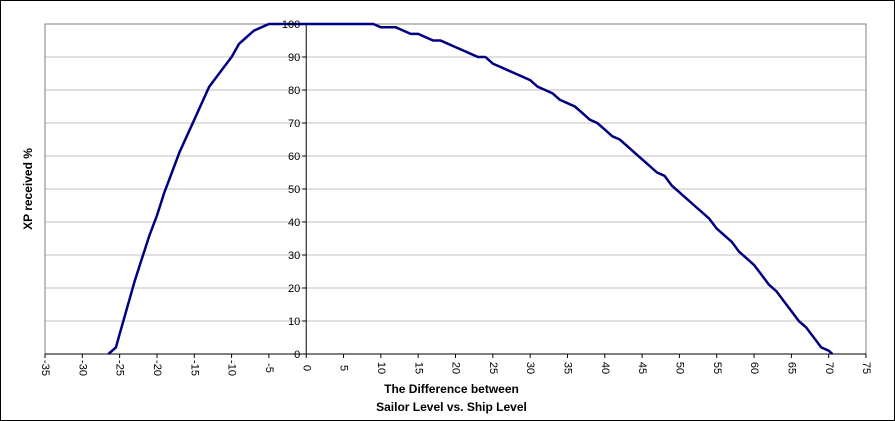 Image resolution: width=895 pixels, height=421 pixels. Describe the element at coordinates (194, 368) in the screenshot. I see `x-tick-label: -15` at that location.